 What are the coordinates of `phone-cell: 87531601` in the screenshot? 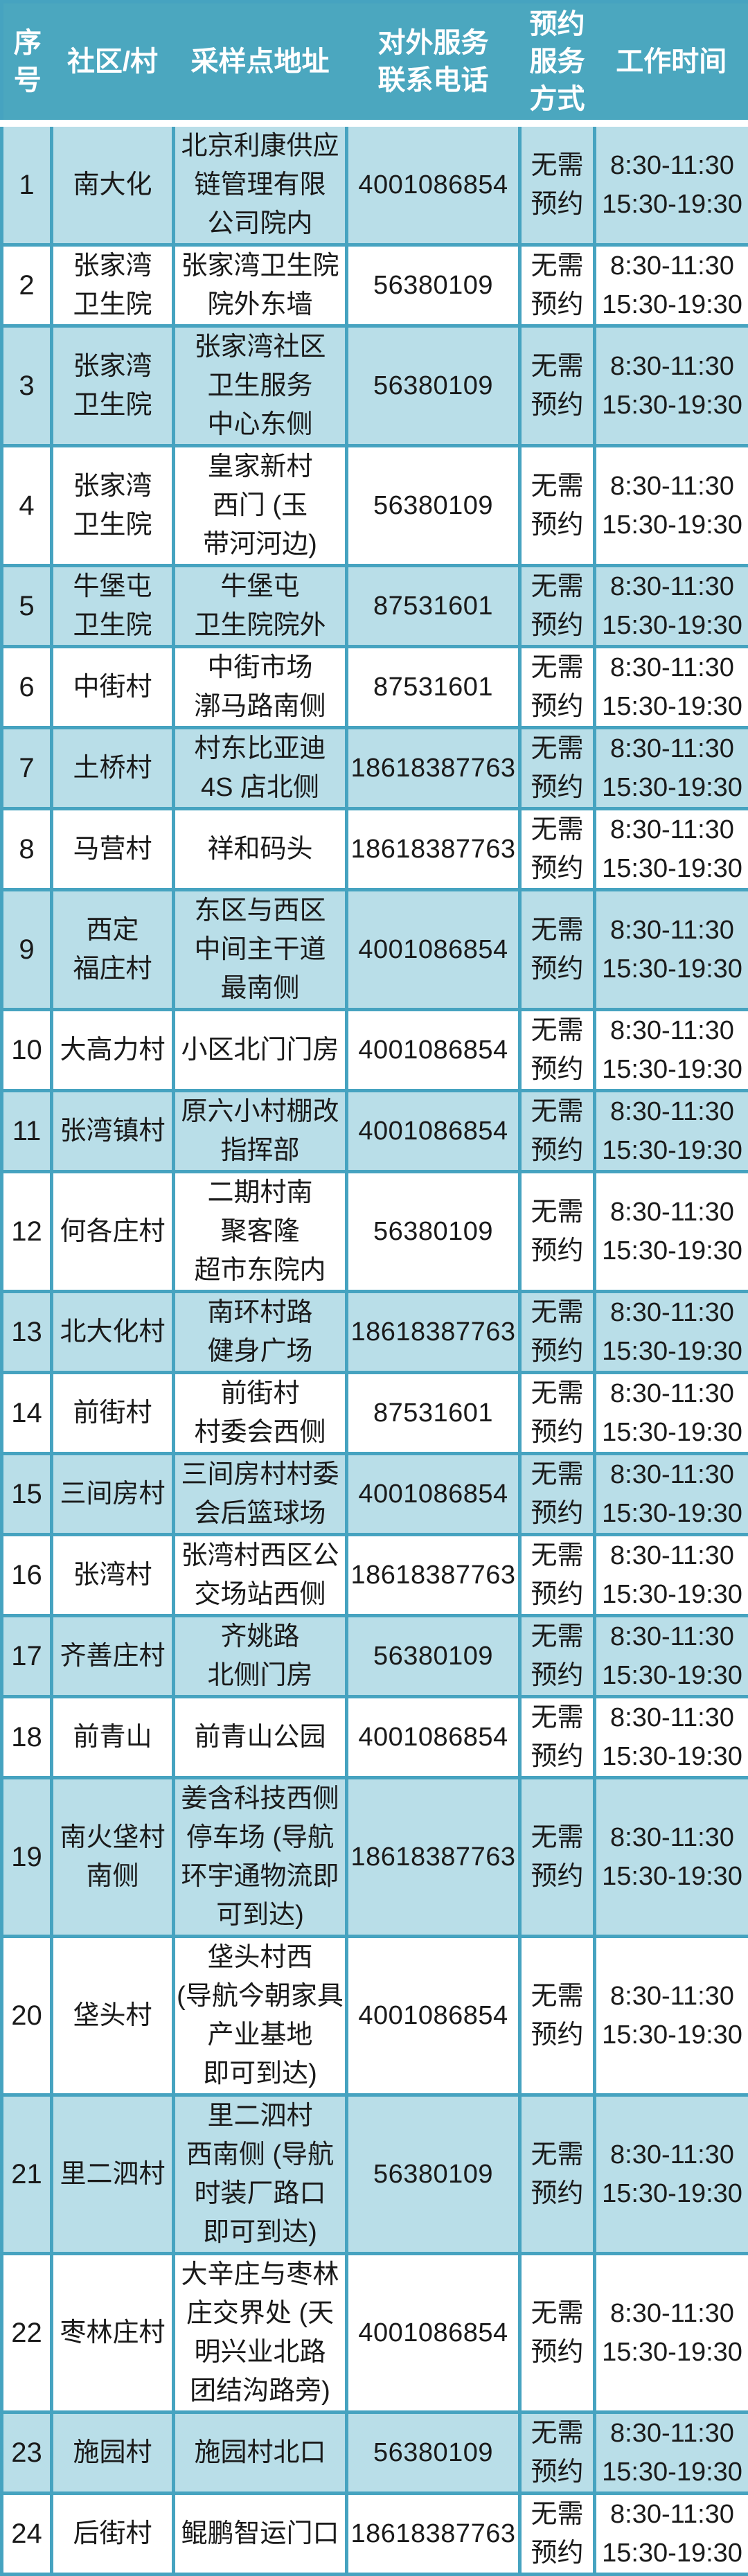 It's located at (433, 687).